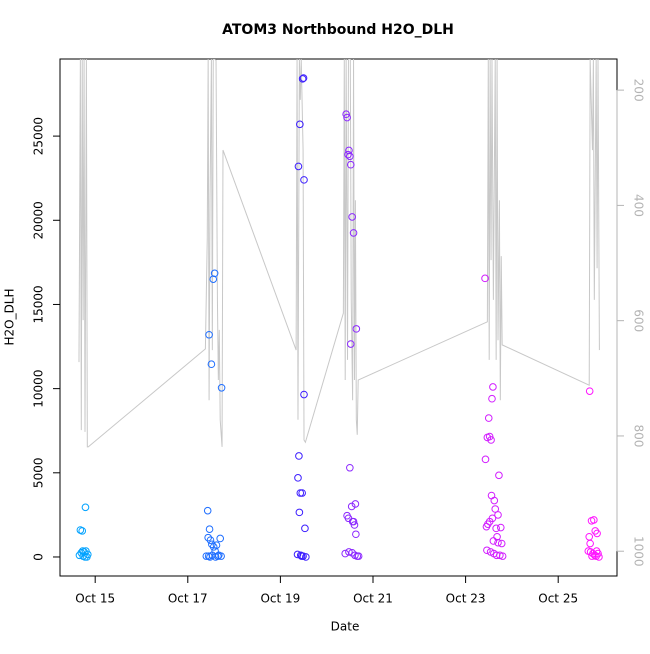 The image size is (650, 654). What do you see at coordinates (39, 473) in the screenshot?
I see `y-tick-label: 5000` at bounding box center [39, 473].